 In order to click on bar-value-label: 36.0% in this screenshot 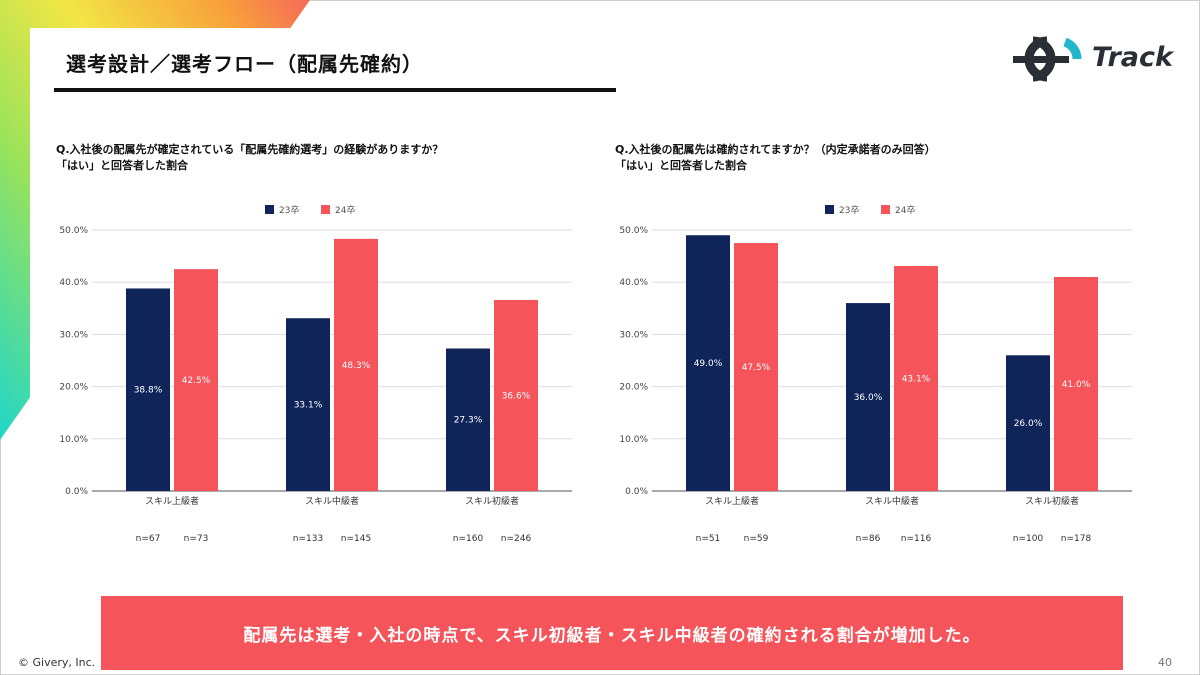, I will do `click(868, 398)`.